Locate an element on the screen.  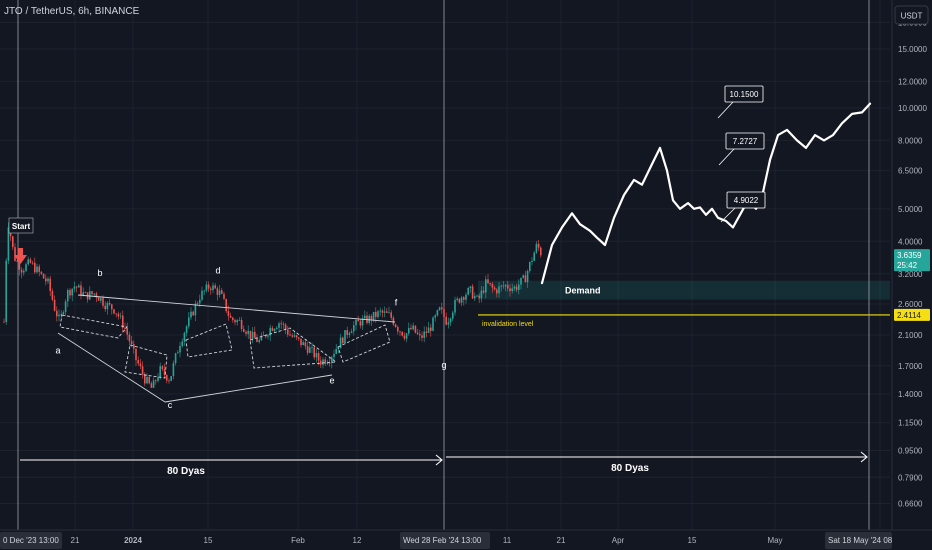
start-arrow-head is located at coordinates (20, 259).